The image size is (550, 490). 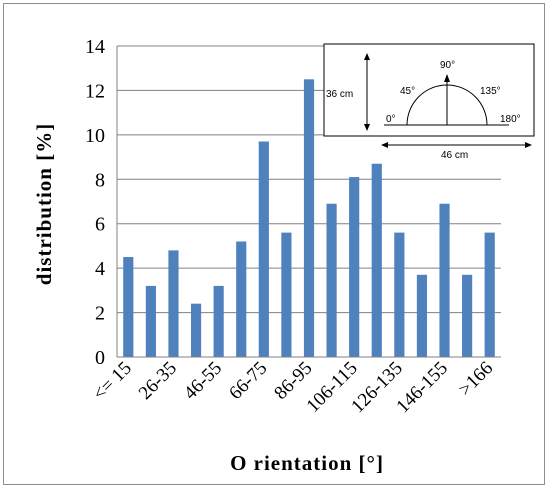 I want to click on inset-angle-45: 45°, so click(x=407, y=91).